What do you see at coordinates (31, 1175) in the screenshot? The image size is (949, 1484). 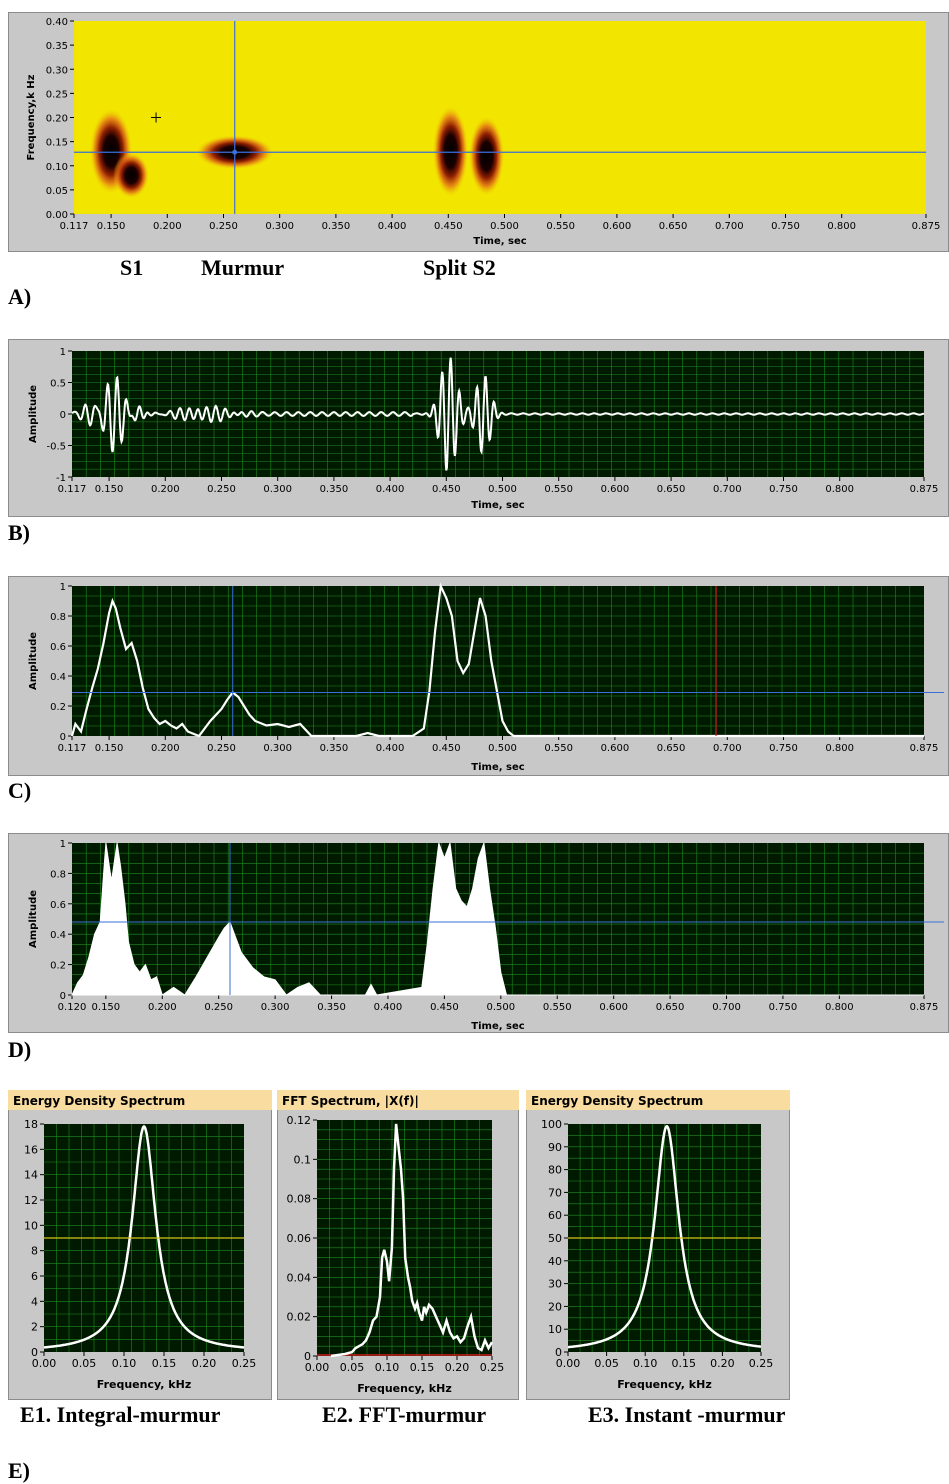 I see `y-tick-label: 14` at bounding box center [31, 1175].